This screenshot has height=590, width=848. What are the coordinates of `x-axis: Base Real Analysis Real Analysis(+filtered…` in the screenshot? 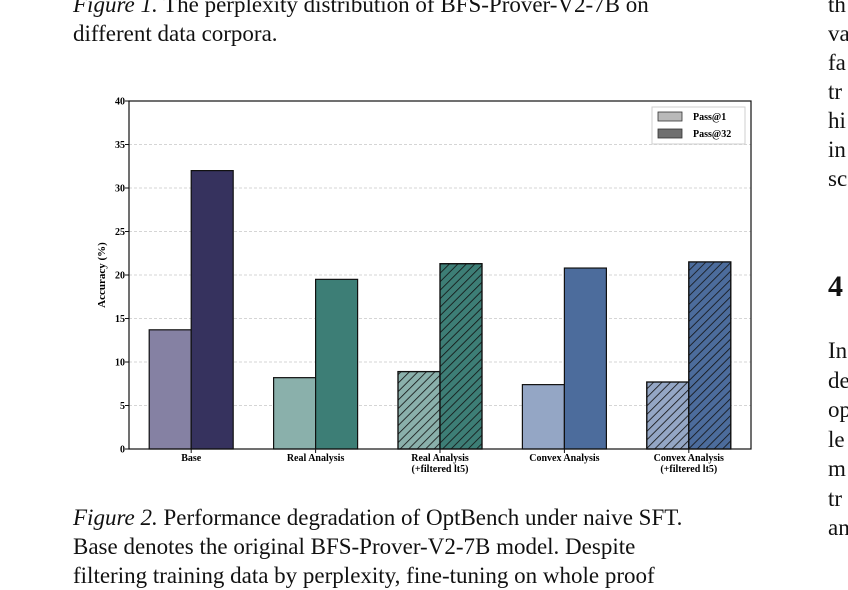 It's located at (452, 462).